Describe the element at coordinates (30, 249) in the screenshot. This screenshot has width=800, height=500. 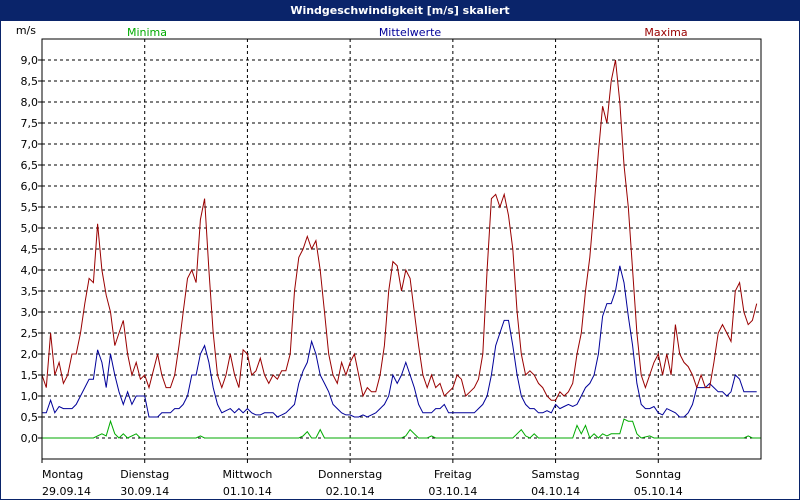
I see `y-tick-label: 4,5` at that location.